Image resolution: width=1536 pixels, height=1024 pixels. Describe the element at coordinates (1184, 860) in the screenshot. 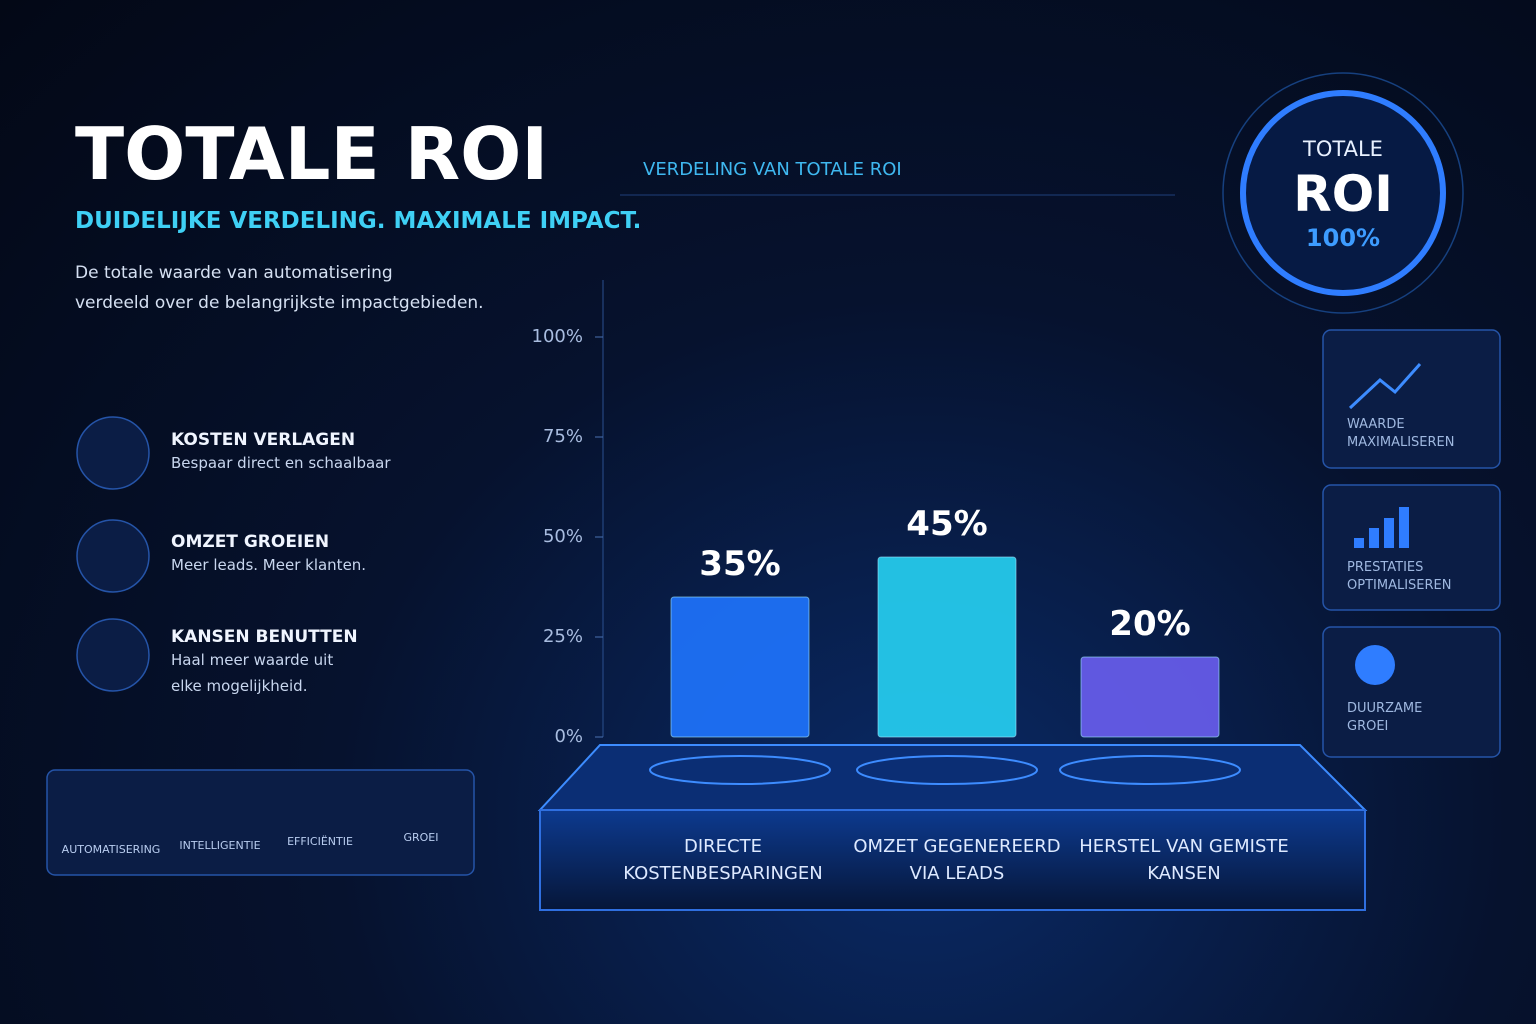

I see `x-tick-label: HERSTEL VAN GEMISTE KANSEN` at that location.